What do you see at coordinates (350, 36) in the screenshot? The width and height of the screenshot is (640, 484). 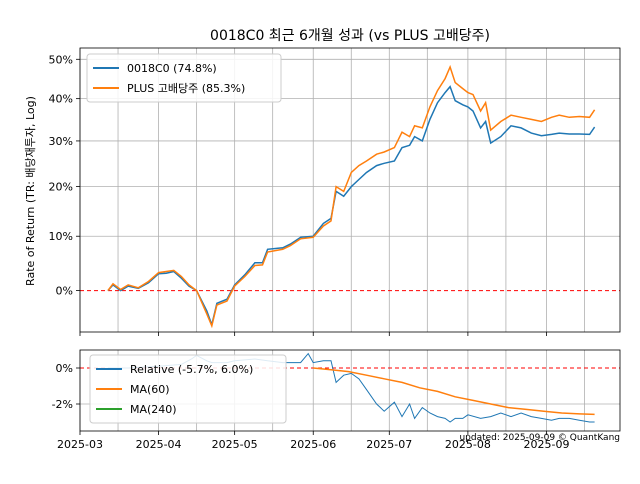 I see `chart-title: 0018C0 최근 6개월 성과 (vs PLUS 고배당주)` at bounding box center [350, 36].